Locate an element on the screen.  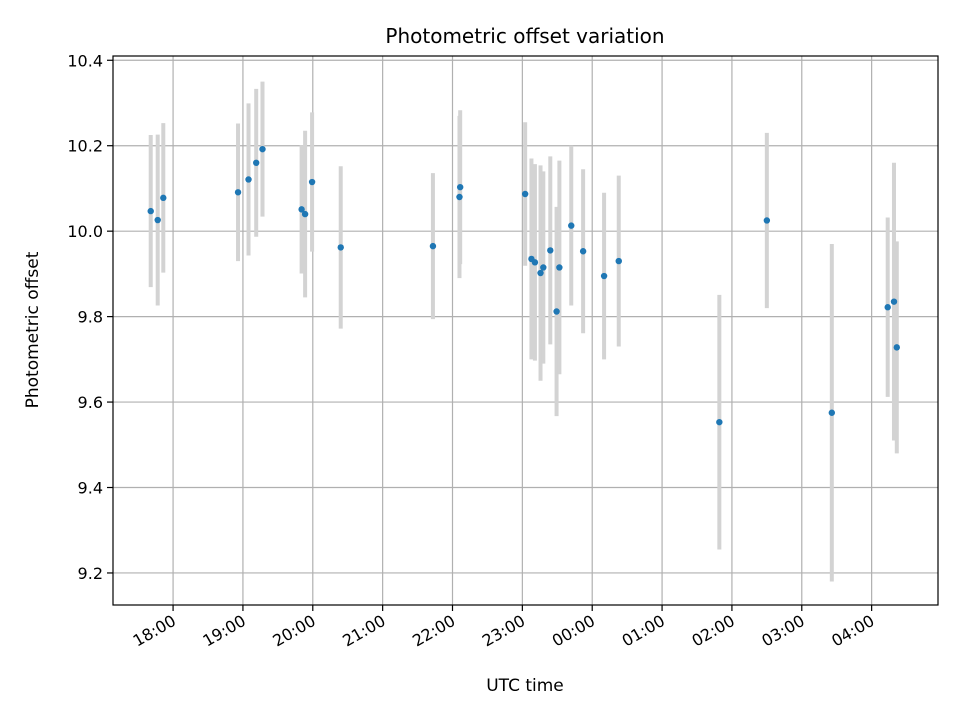
y-tick-label: 10.4 is located at coordinates (85, 60).